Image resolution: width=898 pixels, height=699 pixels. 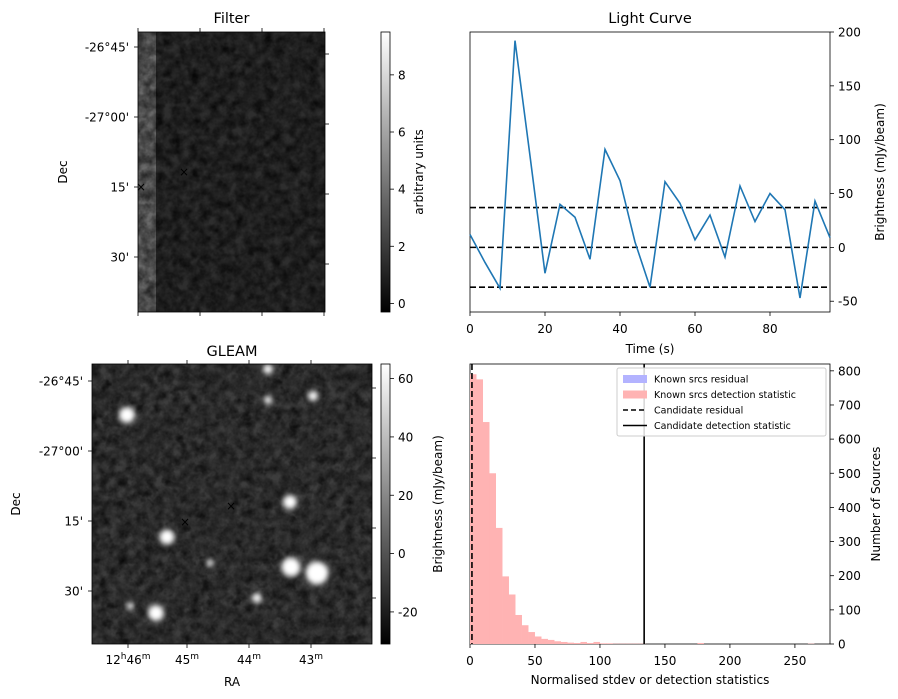 I want to click on lightcurve-ytick-label: 150, so click(x=849, y=86).